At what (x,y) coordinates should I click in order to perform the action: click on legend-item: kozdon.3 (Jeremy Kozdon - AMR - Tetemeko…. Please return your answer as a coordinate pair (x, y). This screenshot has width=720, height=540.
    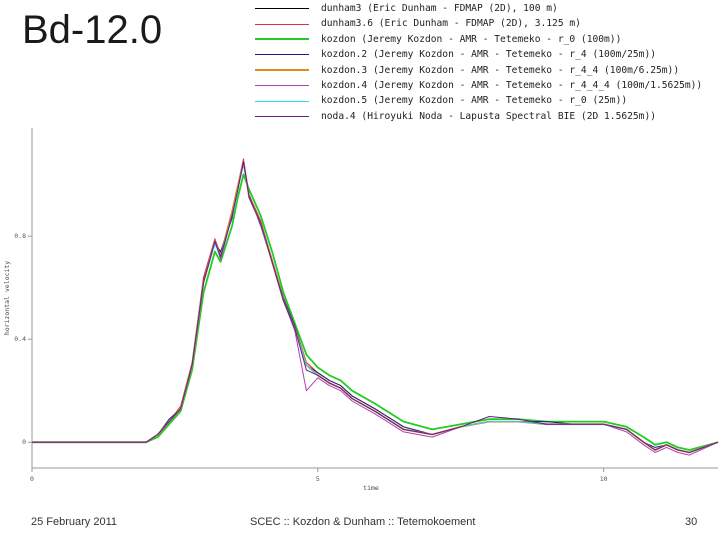
    Looking at the image, I should click on (478, 70).